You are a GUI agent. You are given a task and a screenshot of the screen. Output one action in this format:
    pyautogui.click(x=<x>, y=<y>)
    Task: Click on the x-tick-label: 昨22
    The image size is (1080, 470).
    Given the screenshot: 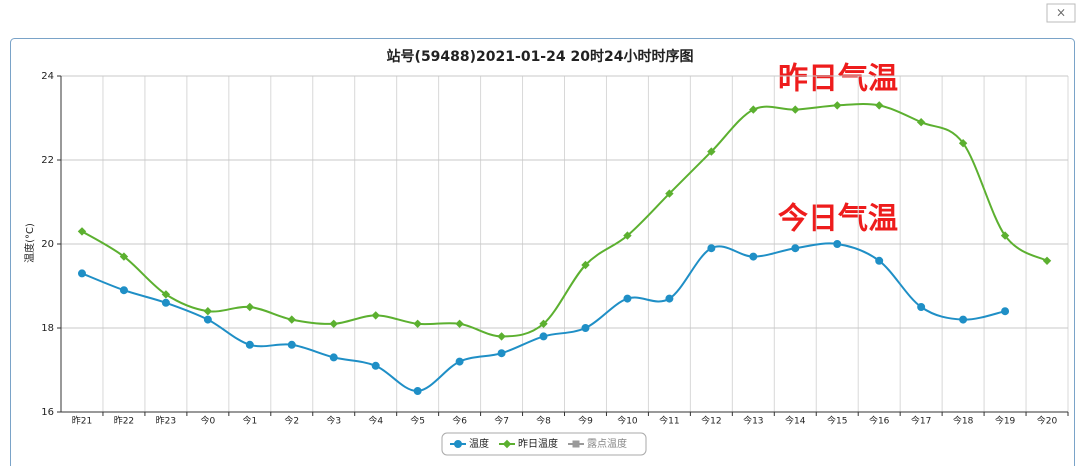 What is the action you would take?
    pyautogui.click(x=124, y=421)
    